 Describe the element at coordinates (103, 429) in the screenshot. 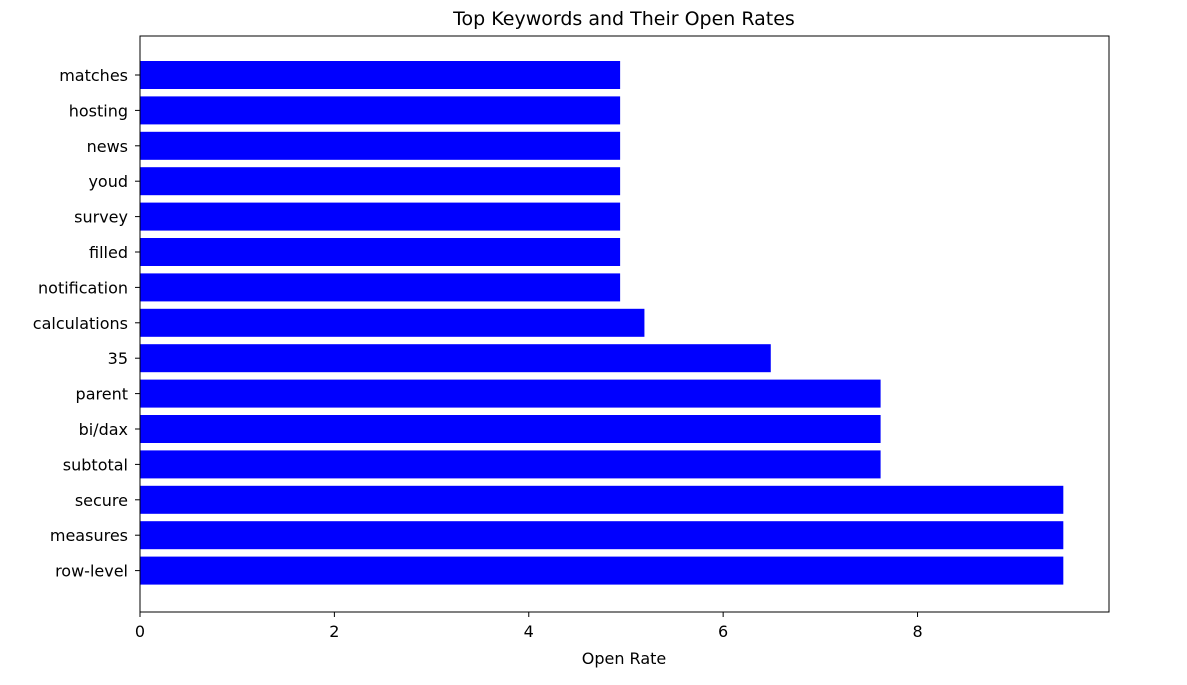

I see `y-tick-label: bi/dax` at that location.